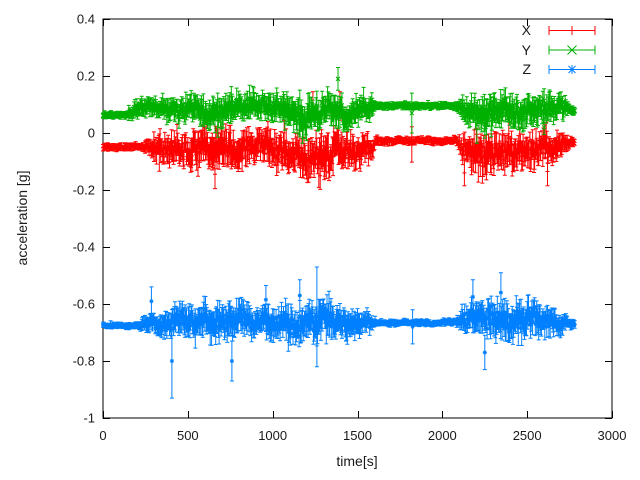 This screenshot has width=640, height=480. I want to click on legend-label-y-series: Y, so click(527, 50).